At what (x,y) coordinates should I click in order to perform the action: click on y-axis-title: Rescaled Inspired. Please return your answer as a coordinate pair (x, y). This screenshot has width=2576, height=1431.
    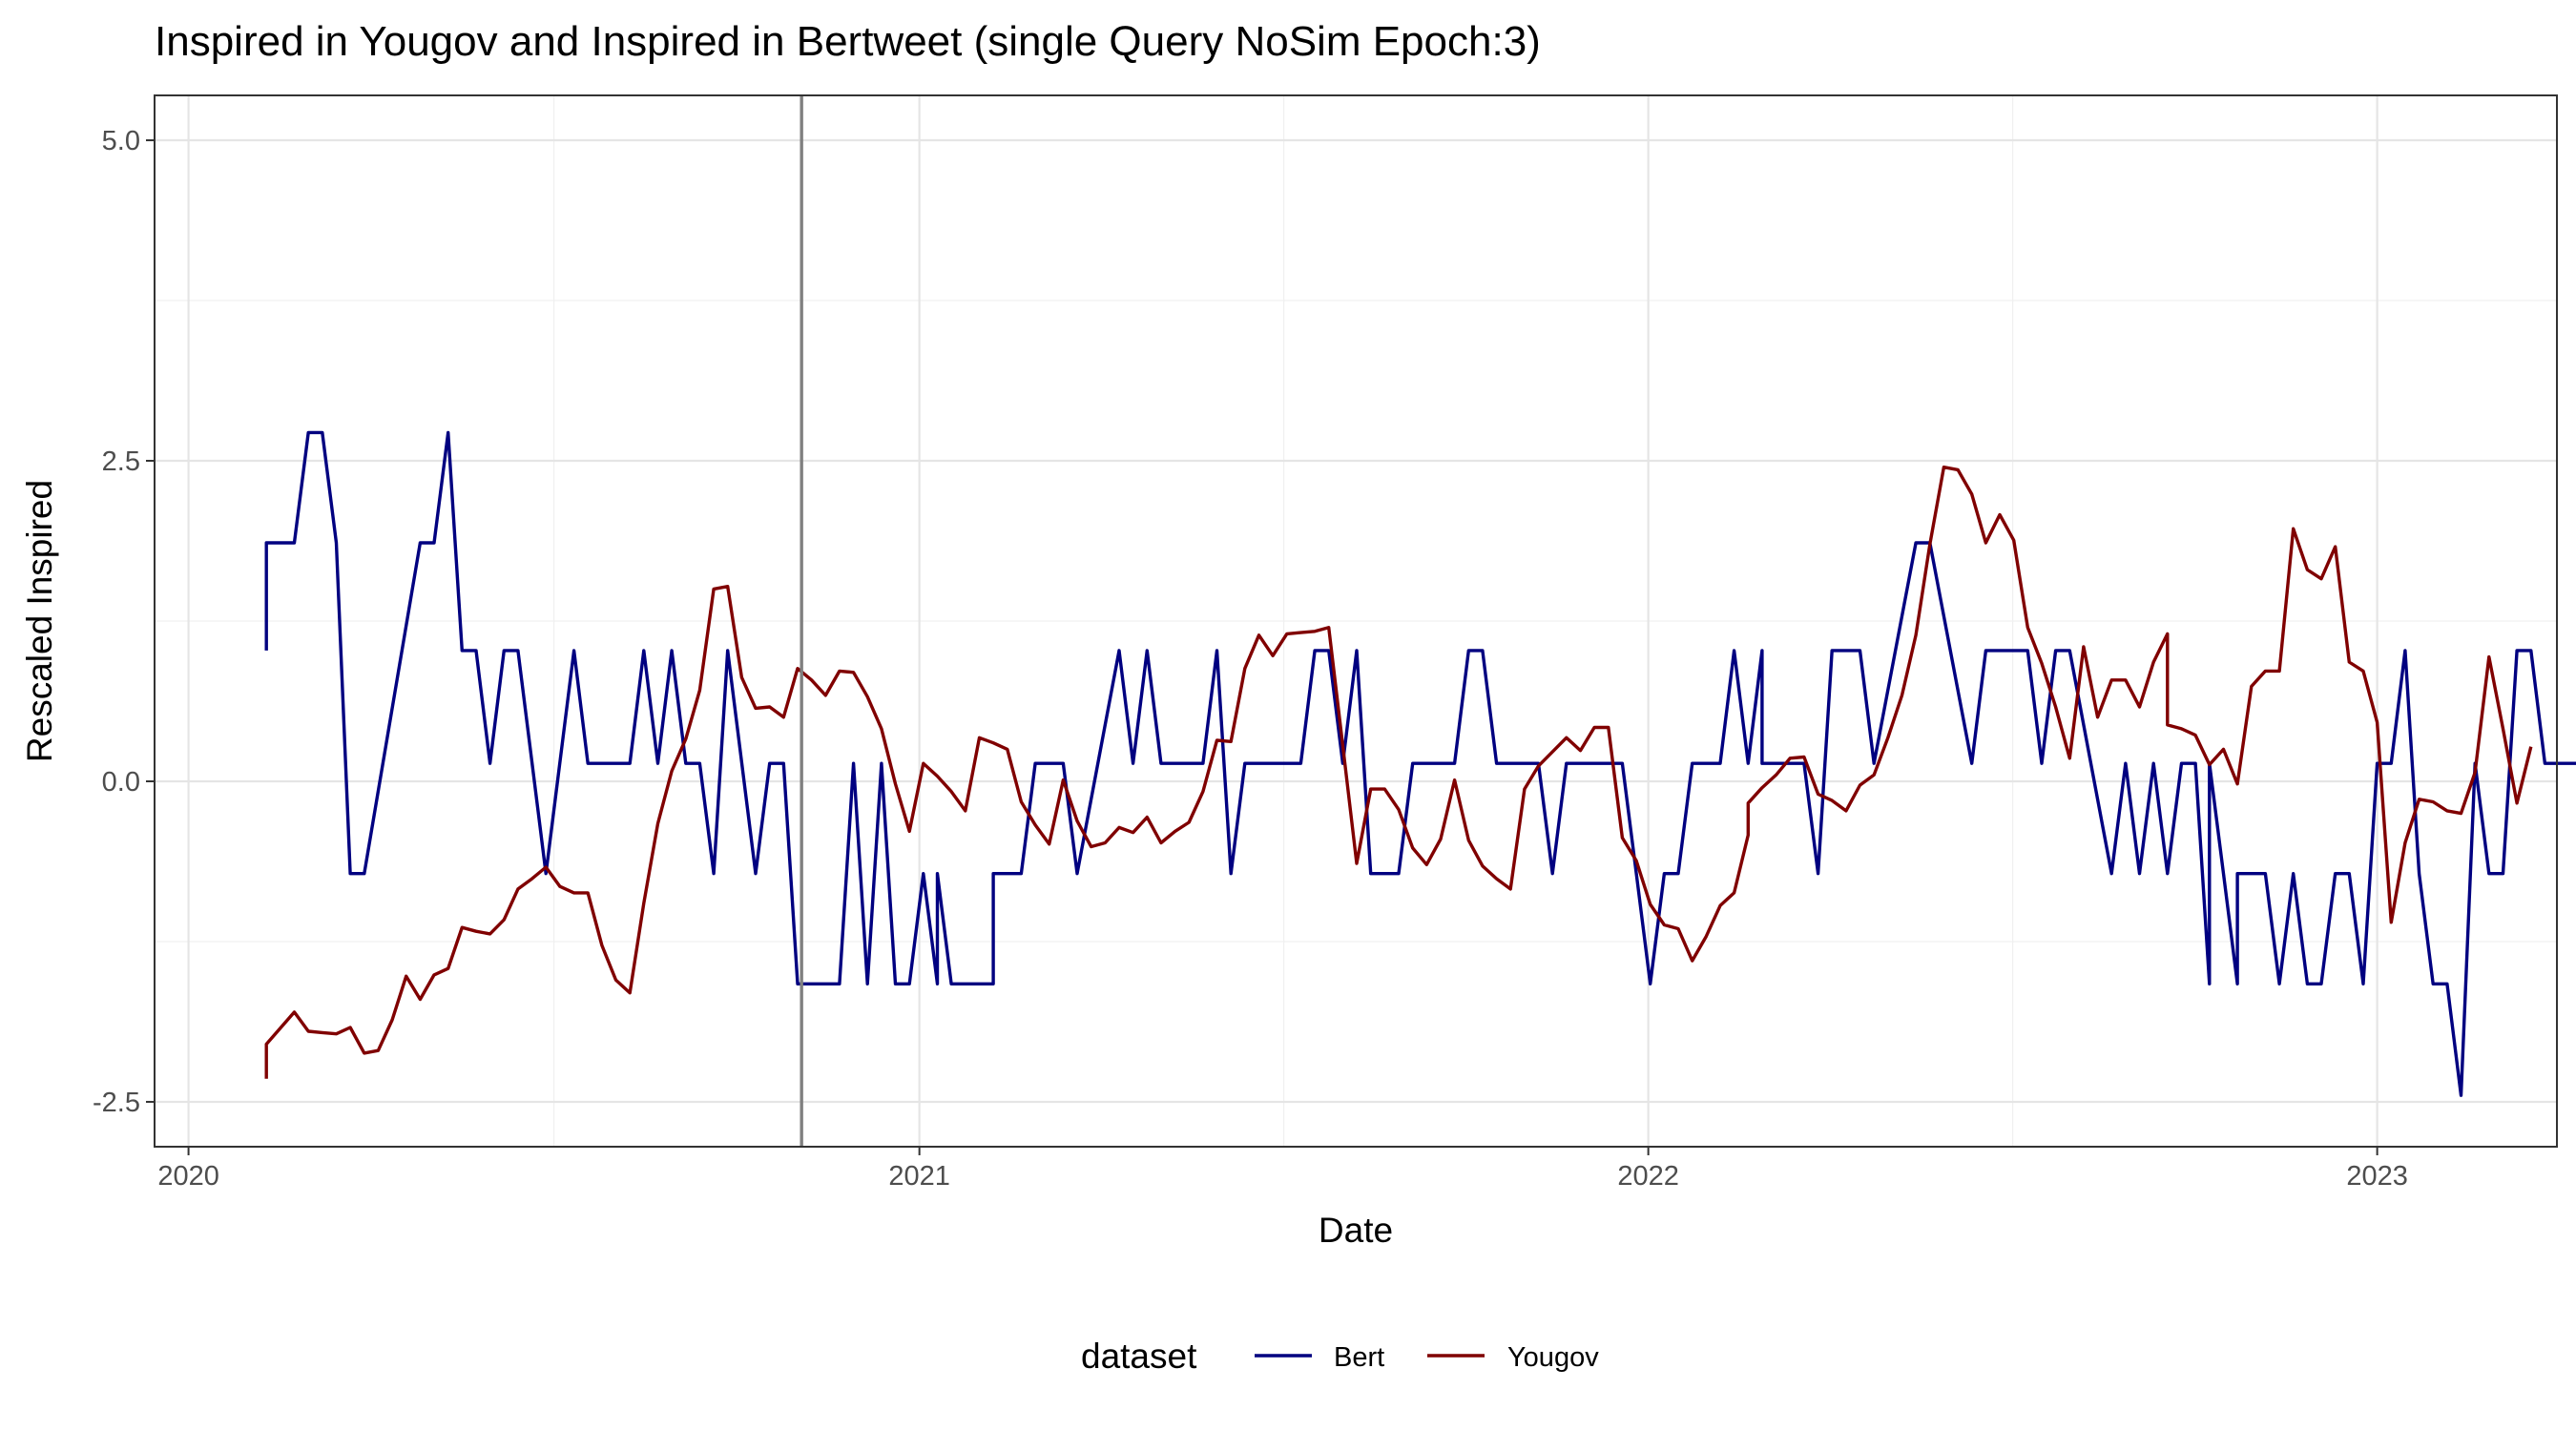
    Looking at the image, I should click on (39, 621).